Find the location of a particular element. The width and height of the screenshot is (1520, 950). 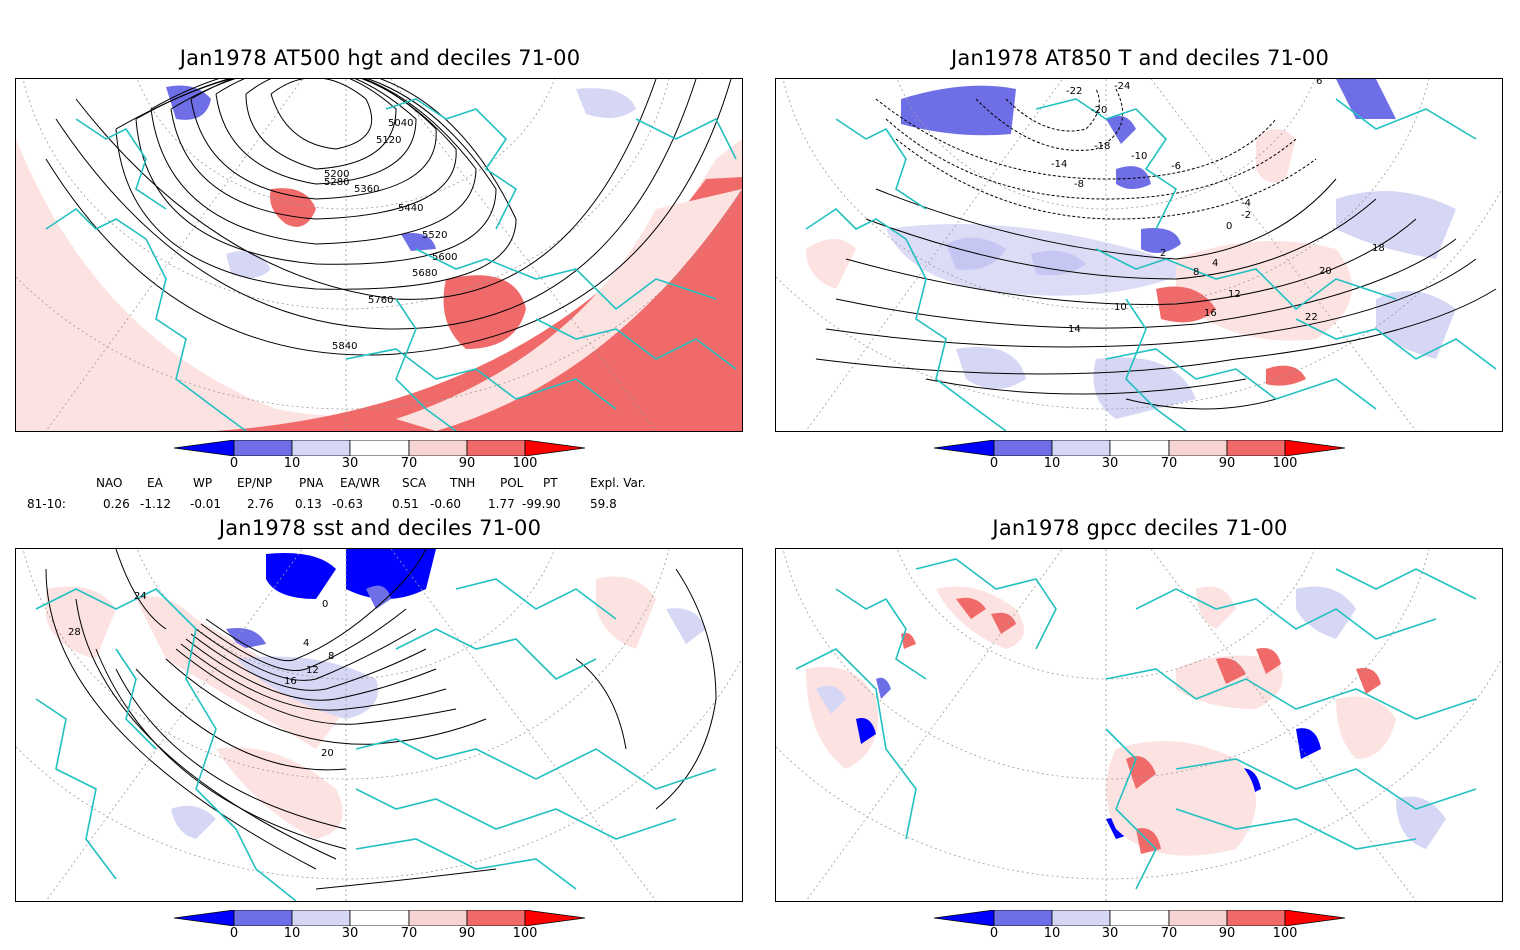

contour-label: 5120 is located at coordinates (388, 140).